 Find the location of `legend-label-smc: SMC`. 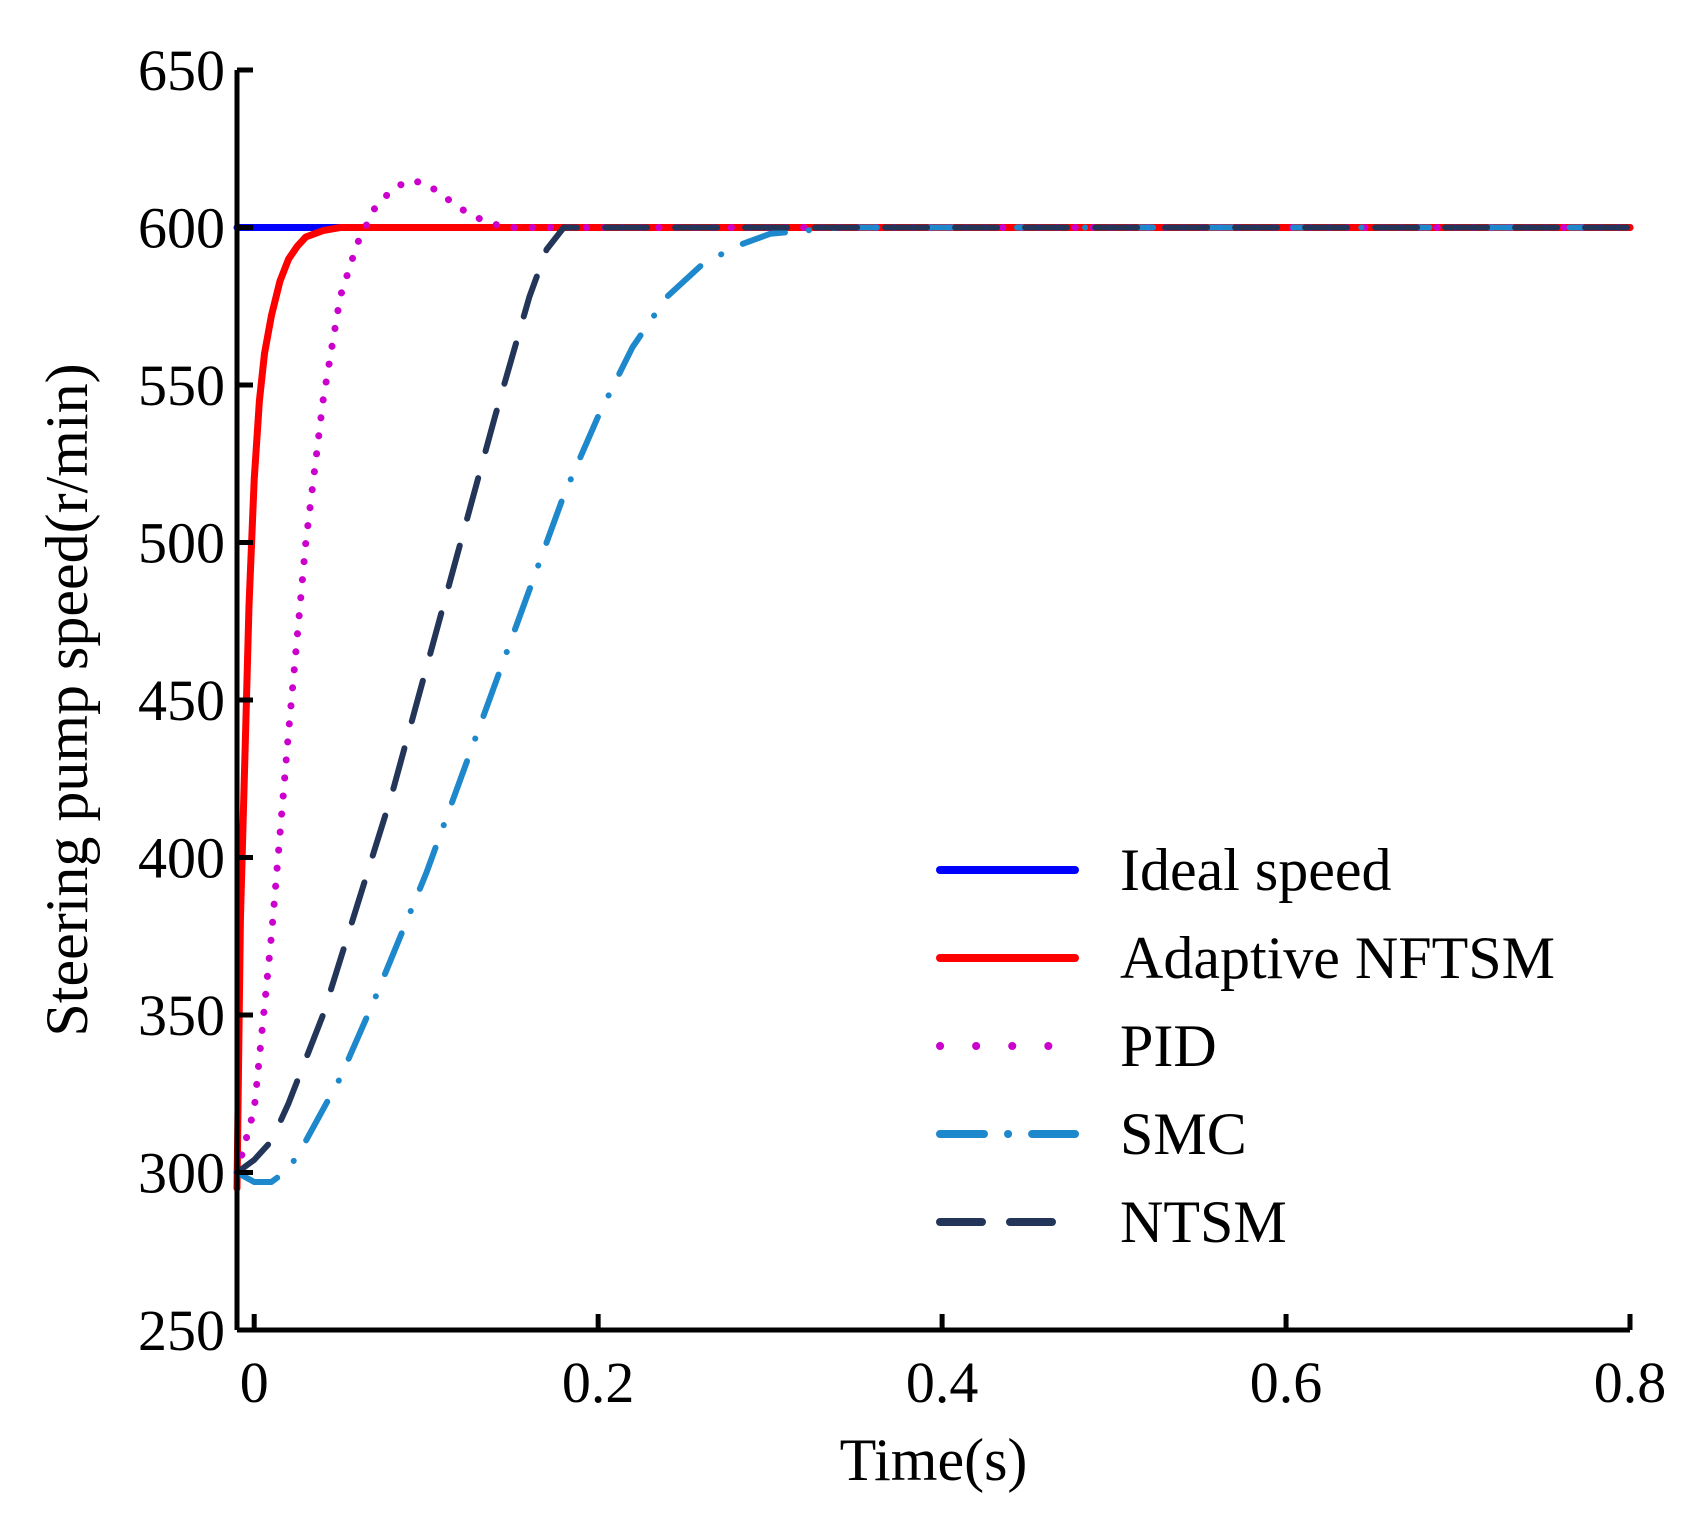

legend-label-smc: SMC is located at coordinates (1183, 1134).